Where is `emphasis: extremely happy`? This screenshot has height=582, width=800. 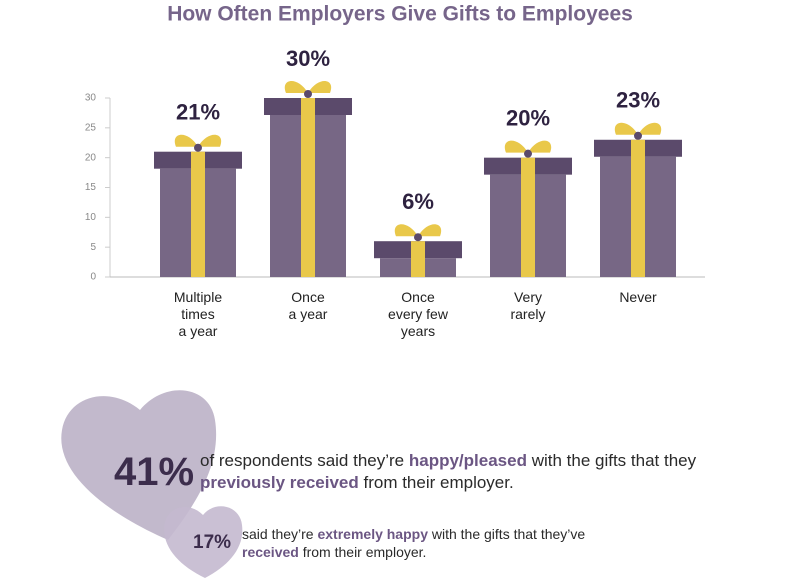
emphasis: extremely happy is located at coordinates (372, 534).